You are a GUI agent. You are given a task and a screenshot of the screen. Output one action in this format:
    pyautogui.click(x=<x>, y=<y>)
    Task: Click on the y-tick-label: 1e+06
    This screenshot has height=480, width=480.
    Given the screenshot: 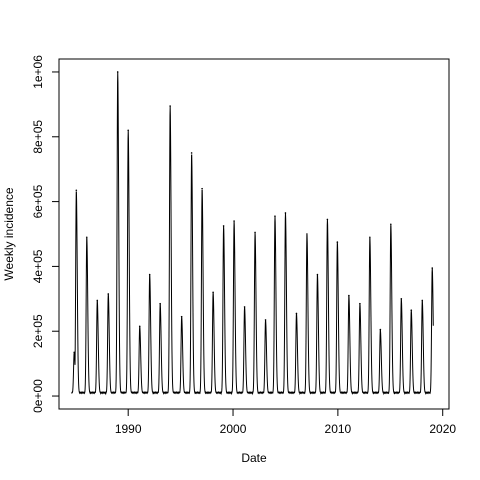 What is the action you would take?
    pyautogui.click(x=38, y=72)
    